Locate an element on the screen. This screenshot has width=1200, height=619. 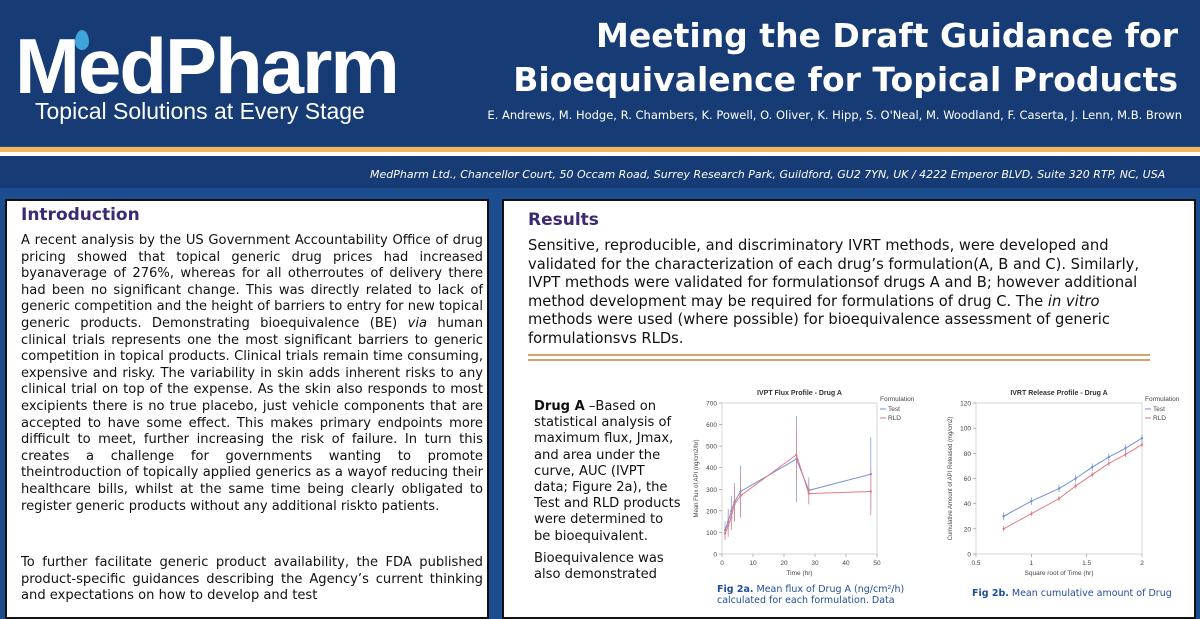
x-axis-label: Square root of Time (hr) is located at coordinates (1059, 573).